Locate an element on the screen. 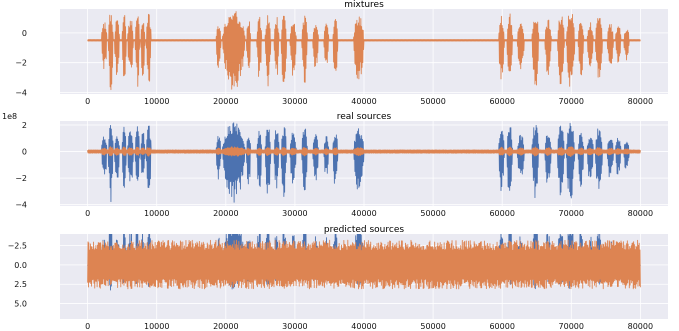 The width and height of the screenshot is (679, 331). y-axis-offset: 1e8 is located at coordinates (9, 116).